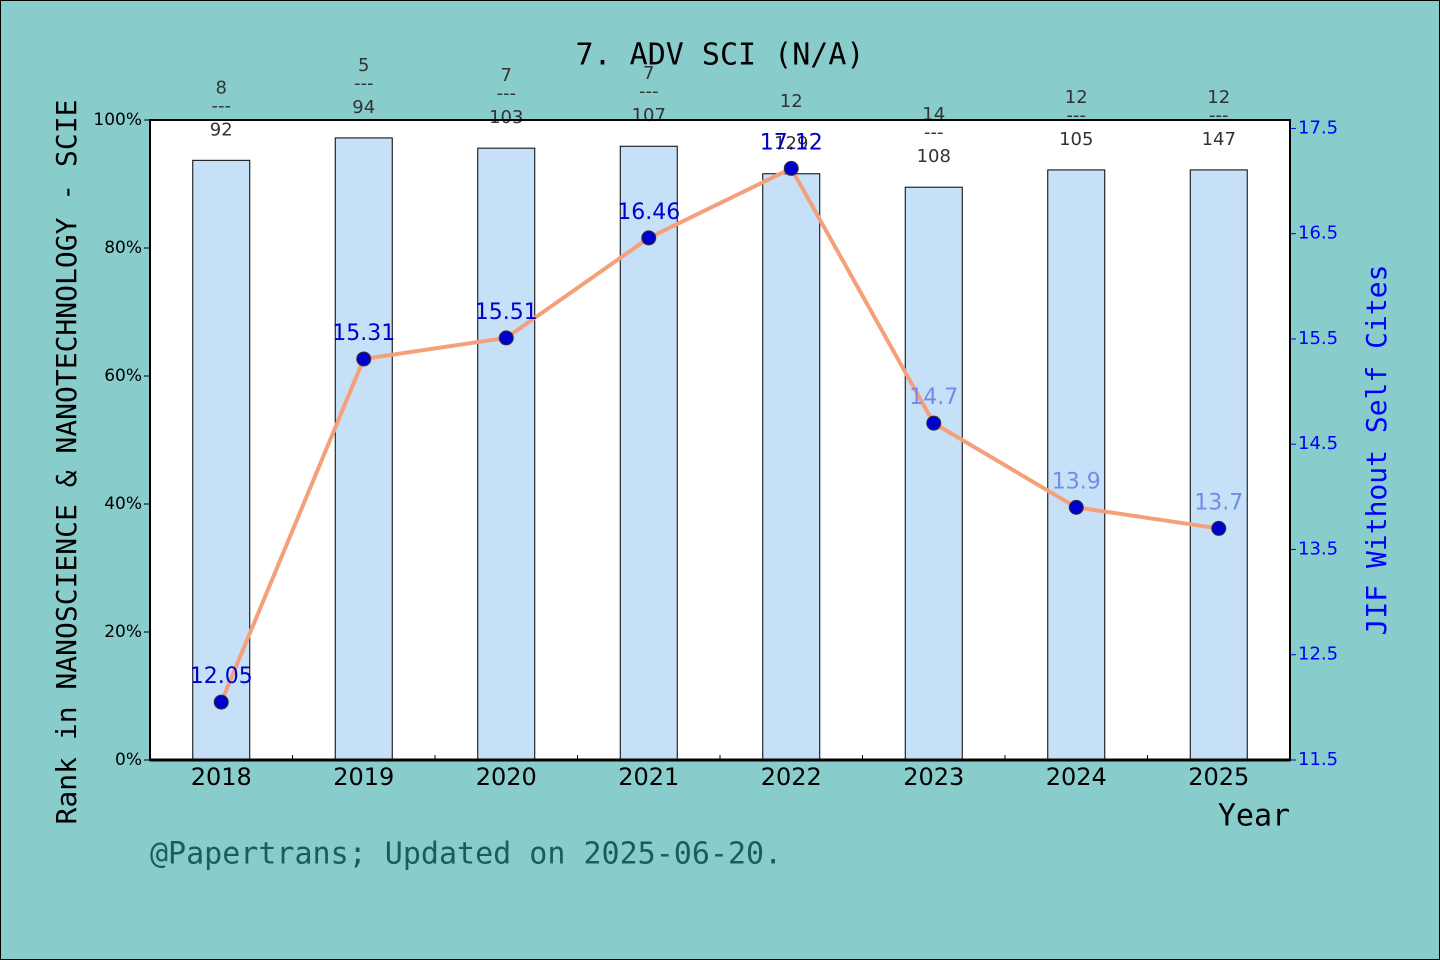 Image resolution: width=1440 pixels, height=960 pixels. What do you see at coordinates (1318, 127) in the screenshot?
I see `y2-tick-label: 17.5` at bounding box center [1318, 127].